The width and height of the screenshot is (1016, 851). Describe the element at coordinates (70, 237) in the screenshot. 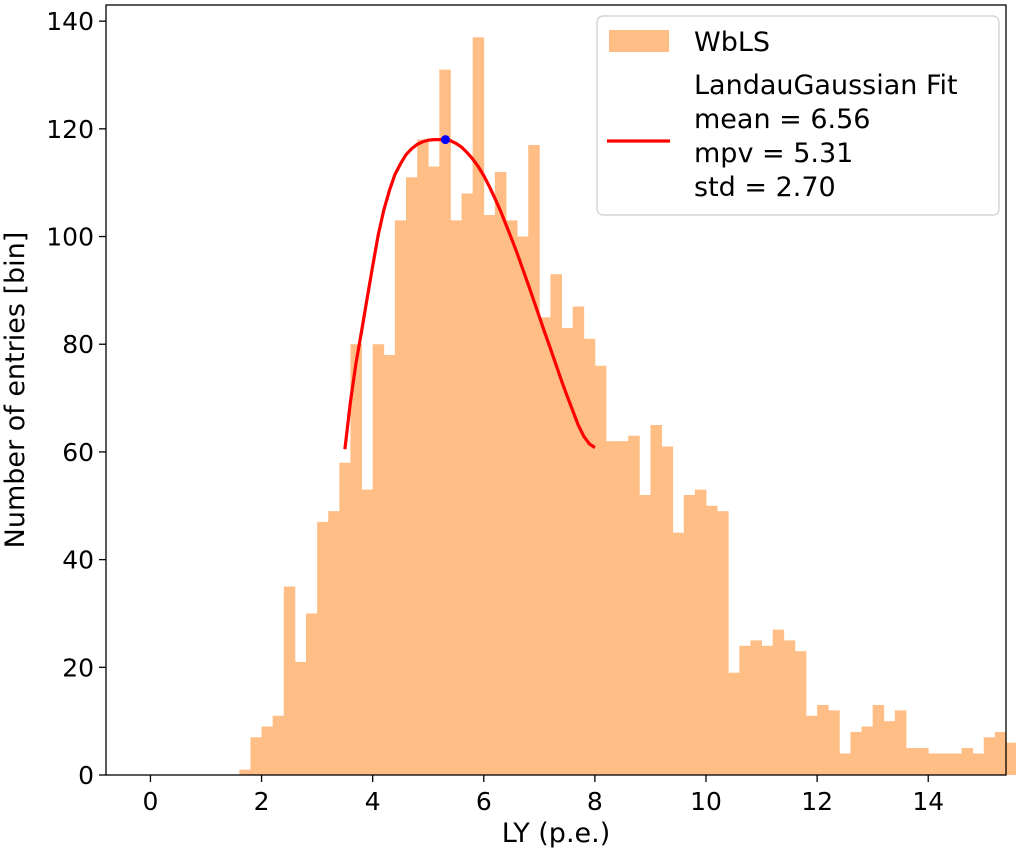

I see `y-tick-label: 100` at that location.